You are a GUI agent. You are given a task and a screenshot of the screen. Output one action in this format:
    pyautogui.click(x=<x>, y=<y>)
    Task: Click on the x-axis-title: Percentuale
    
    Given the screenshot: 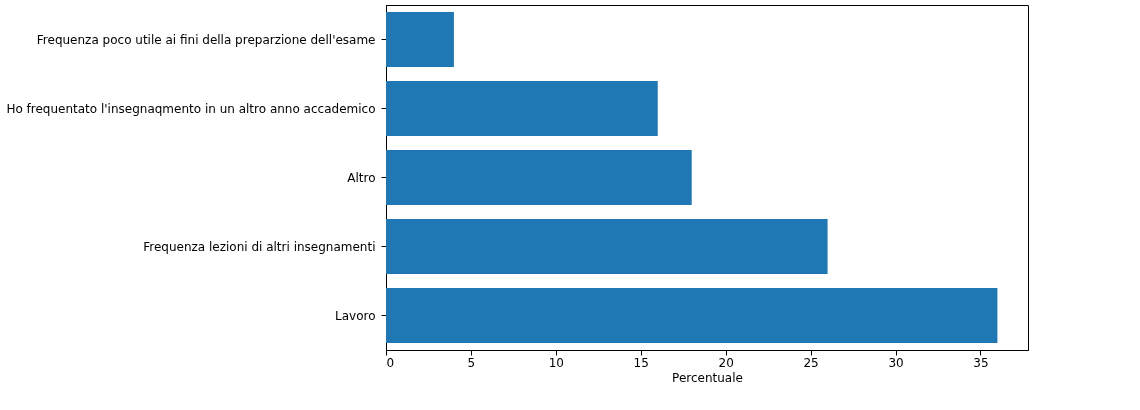 What is the action you would take?
    pyautogui.click(x=707, y=377)
    